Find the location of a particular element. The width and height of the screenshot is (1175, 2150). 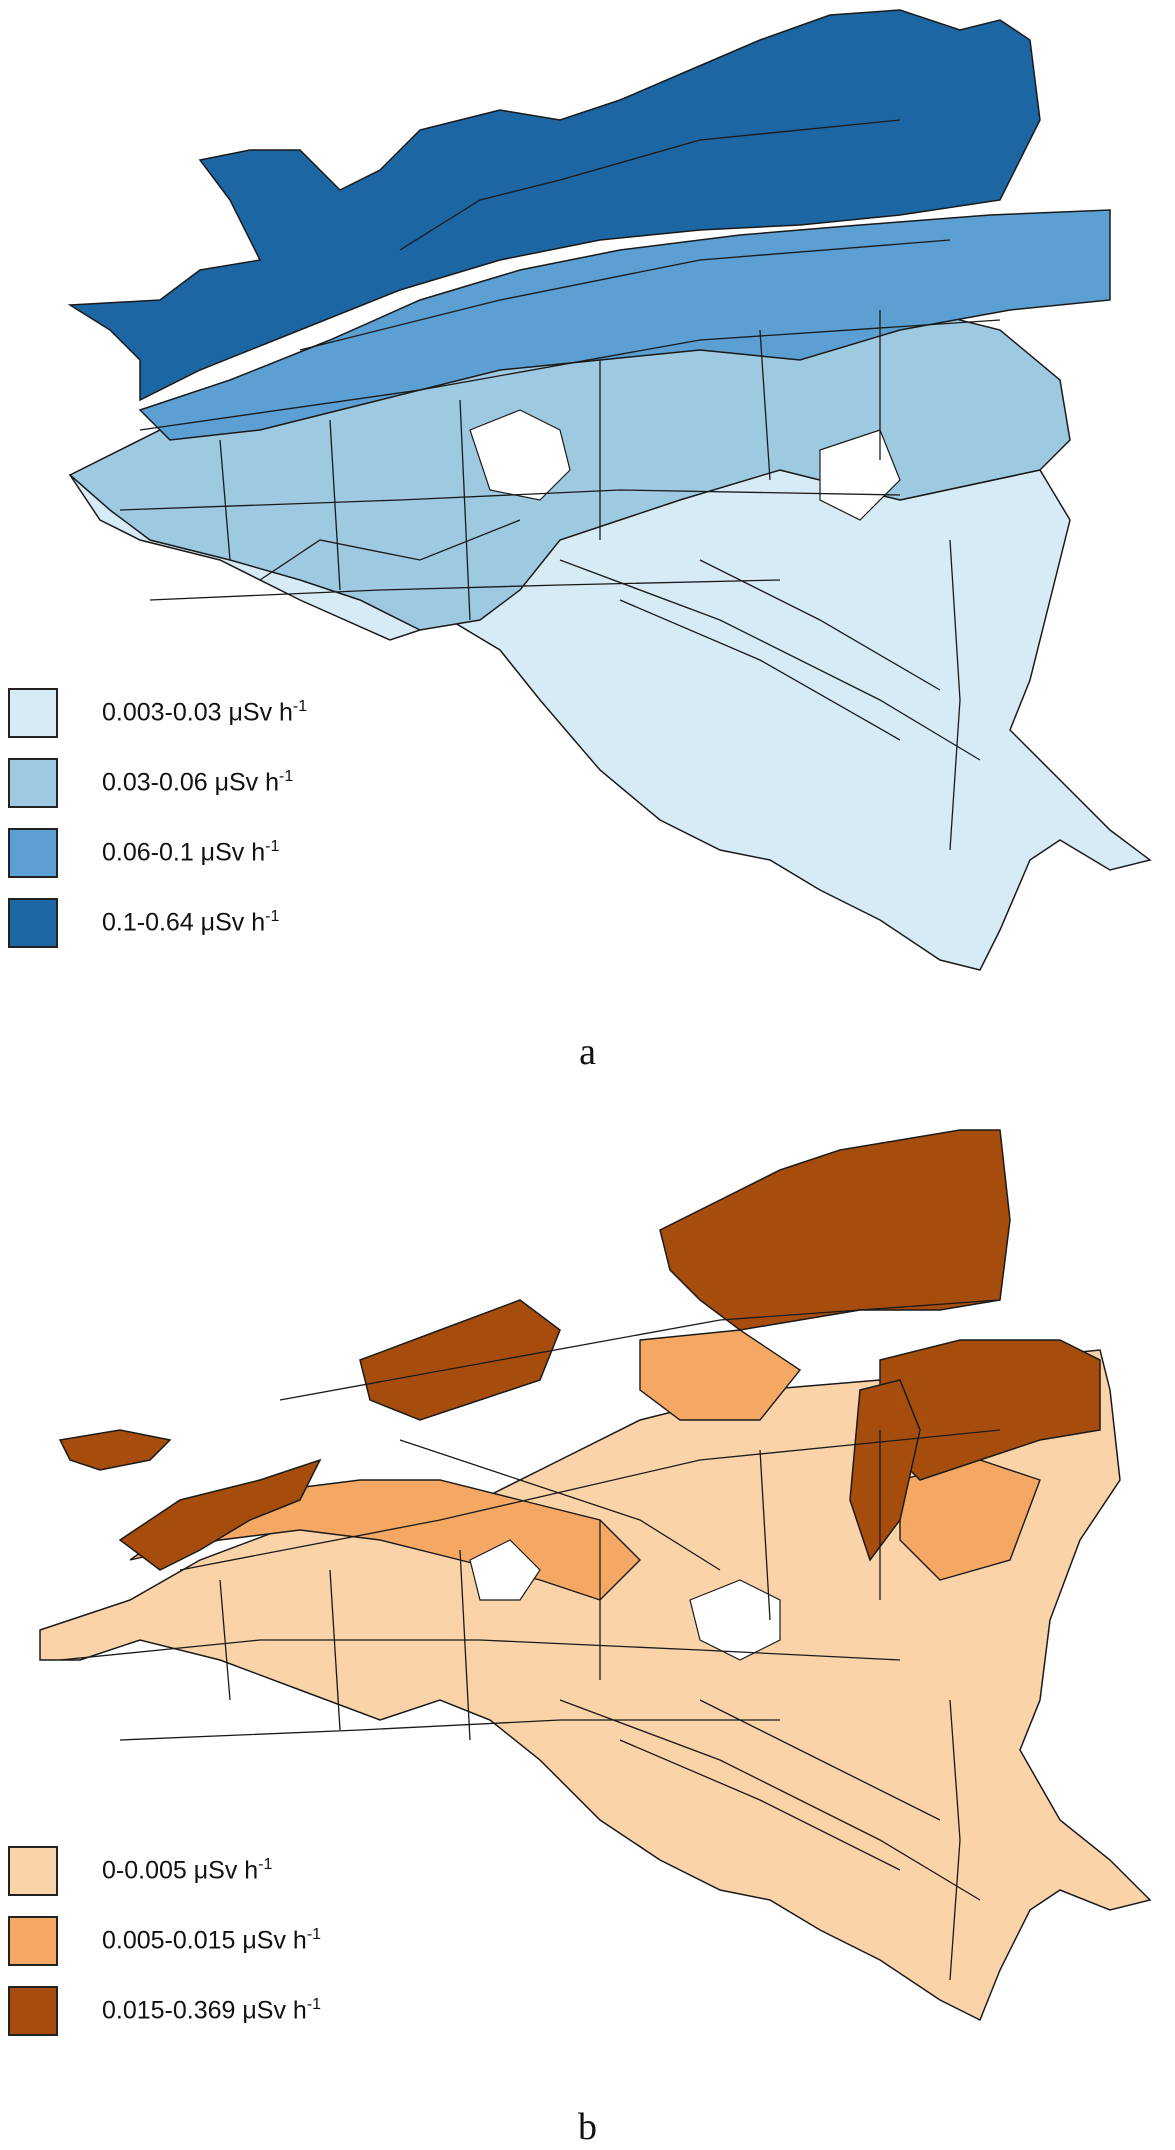

legend-b-row-1: 0-0.005 μSv h-1 is located at coordinates (164, 1871).